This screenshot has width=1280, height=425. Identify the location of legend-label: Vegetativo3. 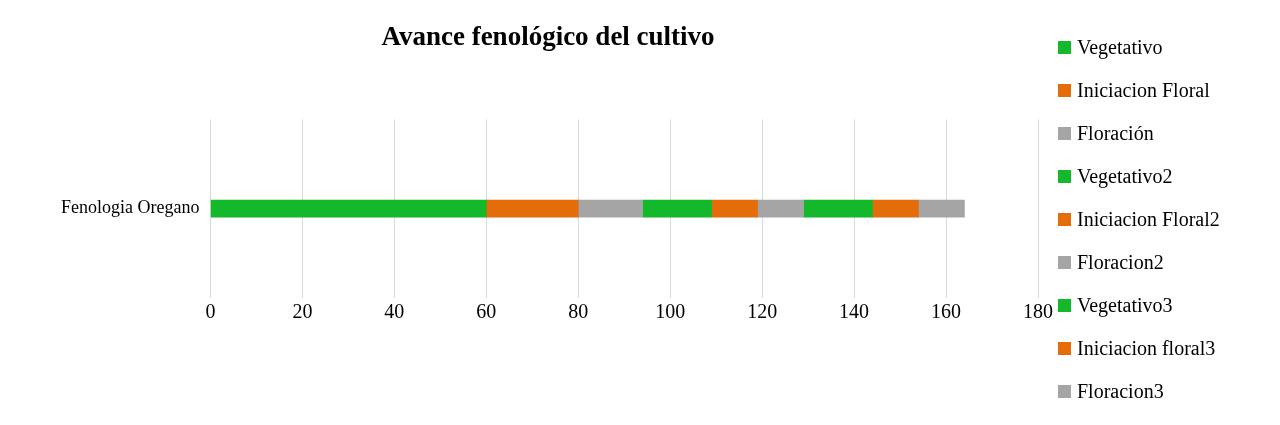
(1125, 305).